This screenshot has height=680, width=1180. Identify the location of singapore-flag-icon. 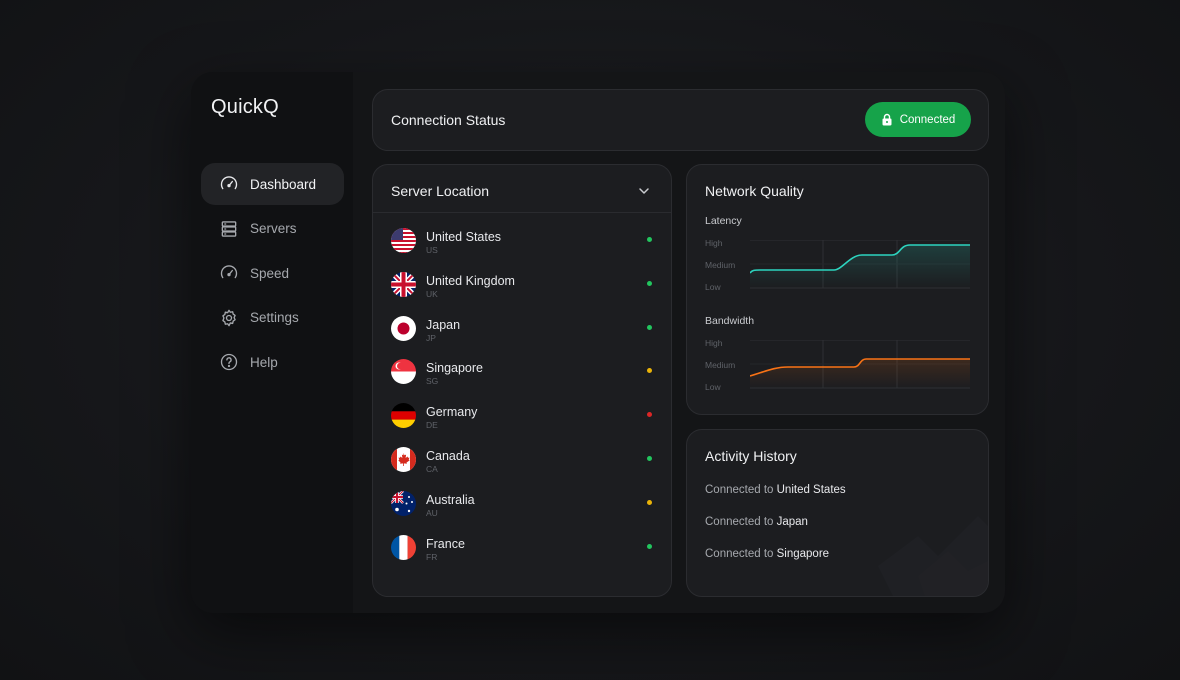
(403, 372).